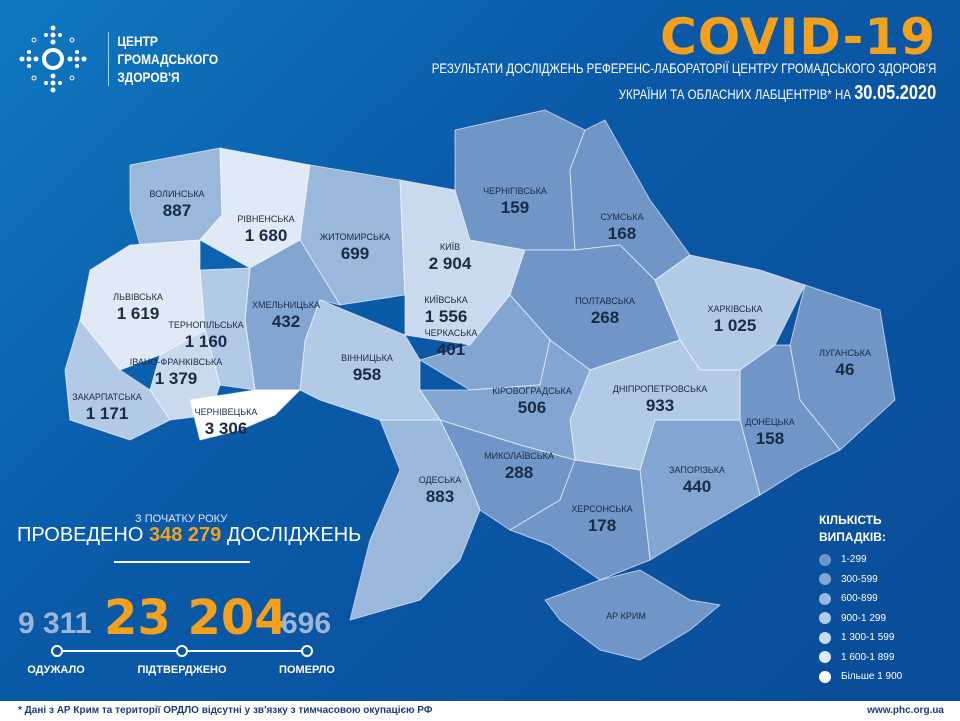 The width and height of the screenshot is (960, 721). I want to click on region-label: ЧЕРКАСЬКА 401, so click(451, 343).